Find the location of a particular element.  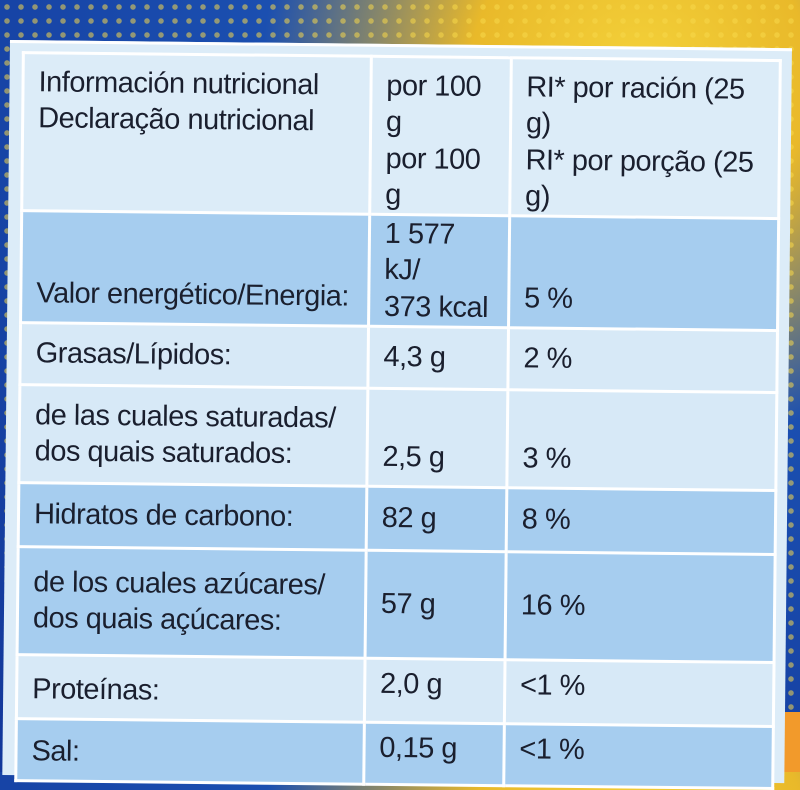

row-label: Sal: is located at coordinates (55, 751).